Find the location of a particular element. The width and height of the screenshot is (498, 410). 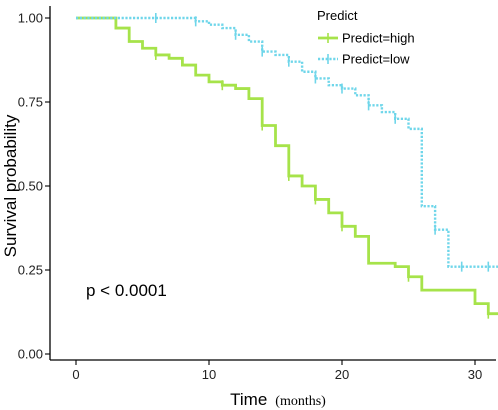

p-value-annotation: p < 0.0001 is located at coordinates (126, 290).